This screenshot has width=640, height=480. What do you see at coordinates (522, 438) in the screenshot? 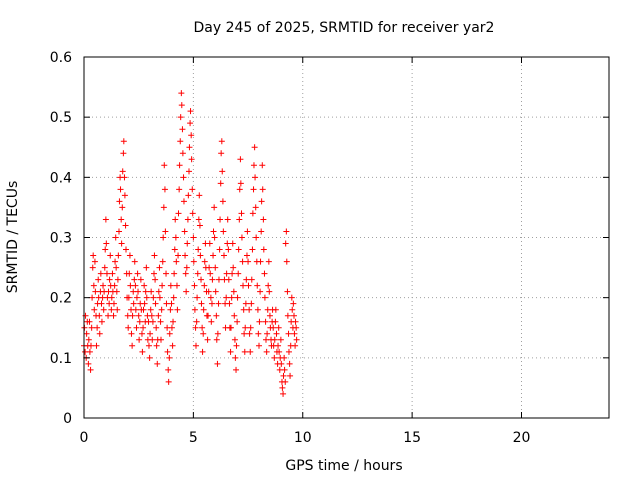
I see `x-tick-label: 20` at bounding box center [522, 438].